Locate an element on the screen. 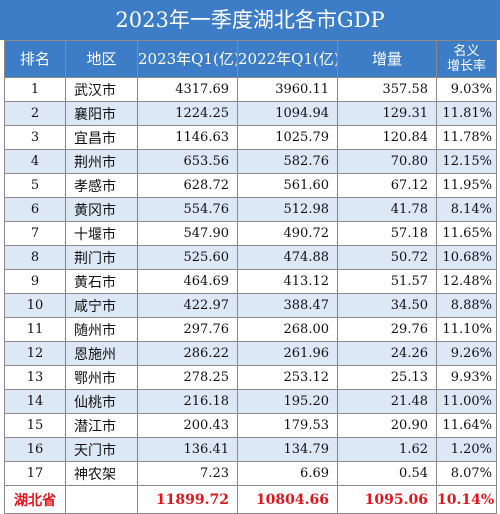 The height and width of the screenshot is (514, 500). total-row: 湖北省 11899.72 10804.66 1095.06 10.14% is located at coordinates (250, 499).